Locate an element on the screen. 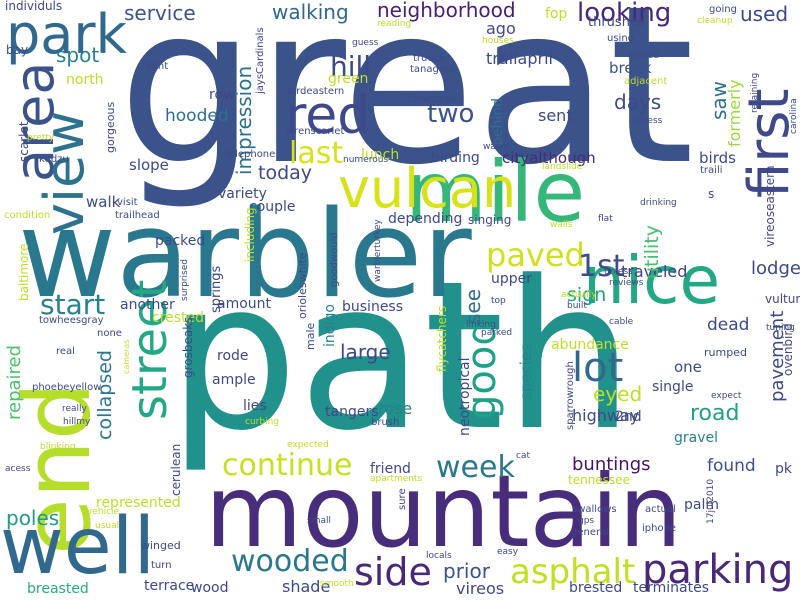  word-spot: spot is located at coordinates (78, 55).